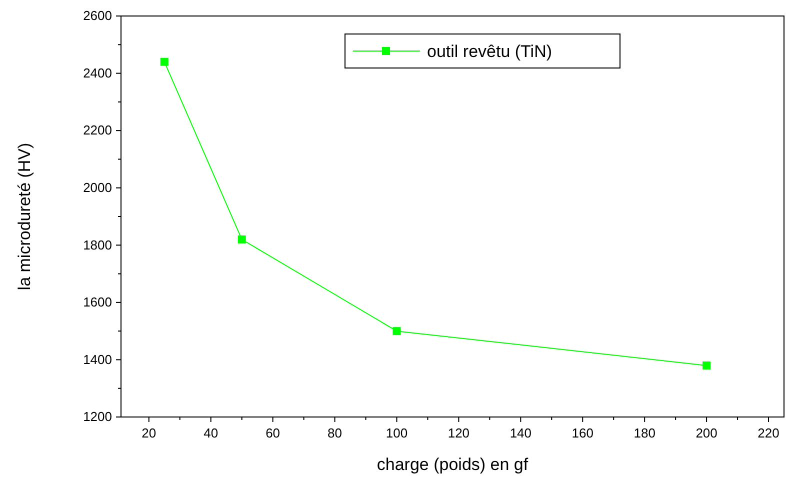 The image size is (786, 492). I want to click on y-tick-label: 2600, so click(97, 16).